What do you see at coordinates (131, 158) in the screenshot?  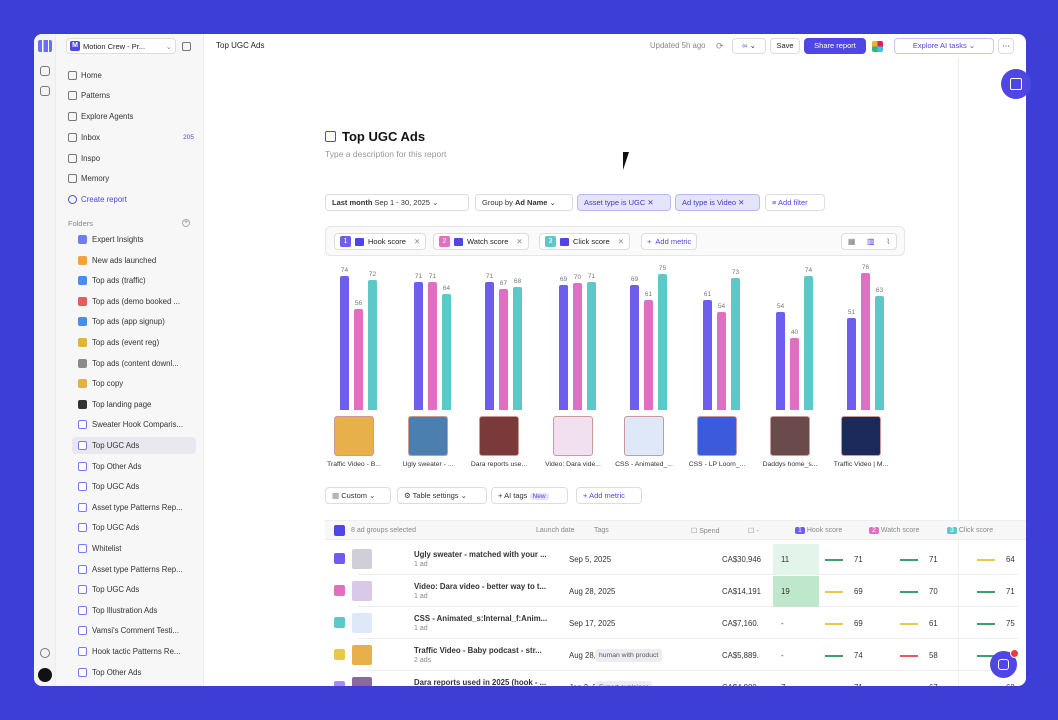 I see `nav-item: Inspo` at bounding box center [131, 158].